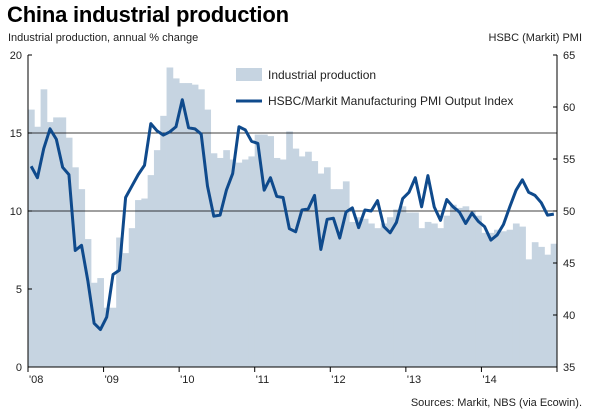  I want to click on right-tick-label: 50, so click(569, 212).